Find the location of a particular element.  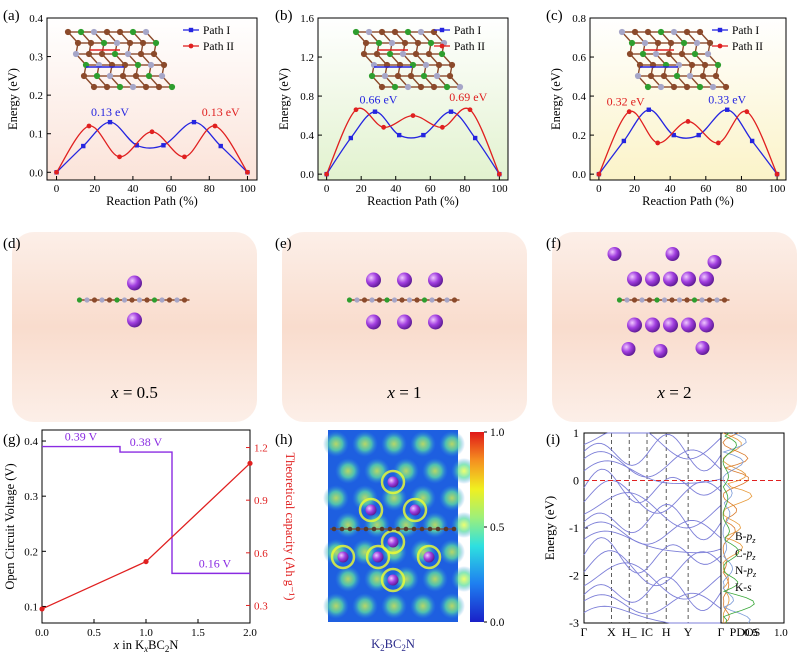

band-lines is located at coordinates (652, 528).